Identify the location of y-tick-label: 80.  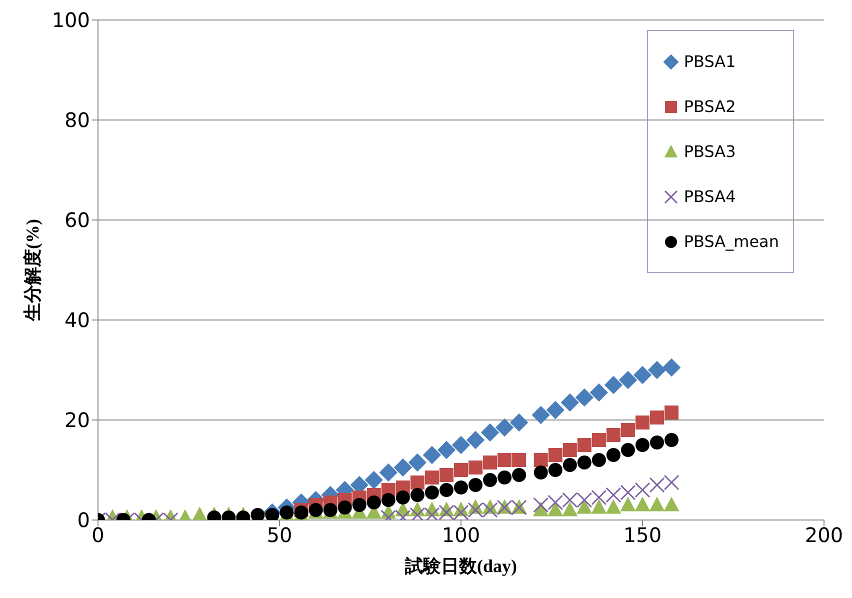
(77, 120).